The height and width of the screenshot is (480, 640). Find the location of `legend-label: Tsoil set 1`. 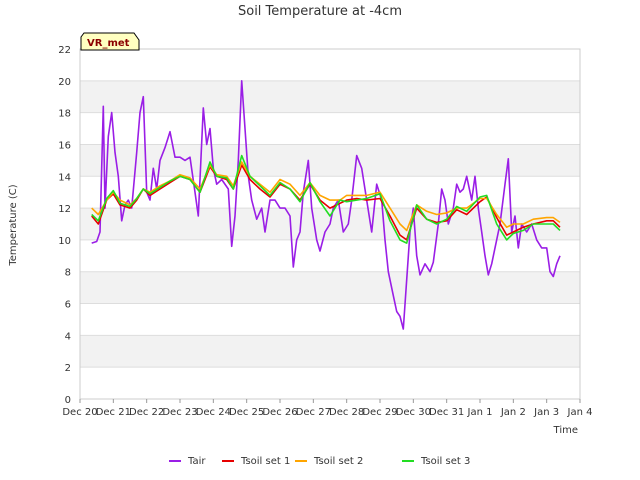

legend-label: Tsoil set 1 is located at coordinates (265, 461).